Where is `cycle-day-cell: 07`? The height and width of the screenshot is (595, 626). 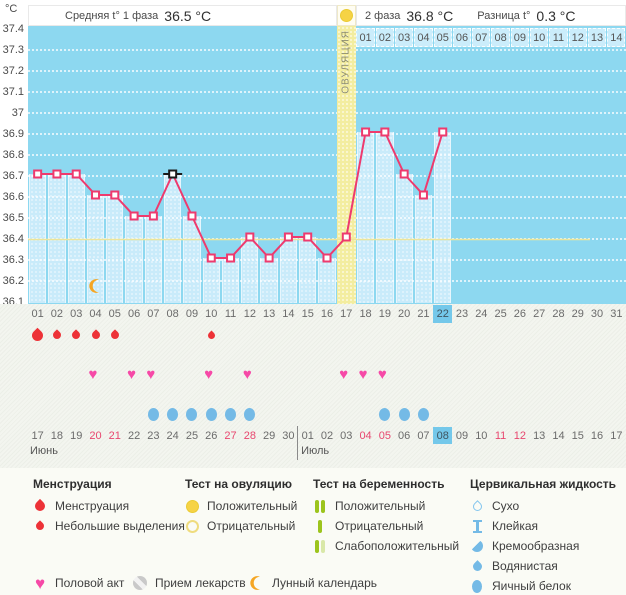 cycle-day-cell: 07 is located at coordinates (153, 314).